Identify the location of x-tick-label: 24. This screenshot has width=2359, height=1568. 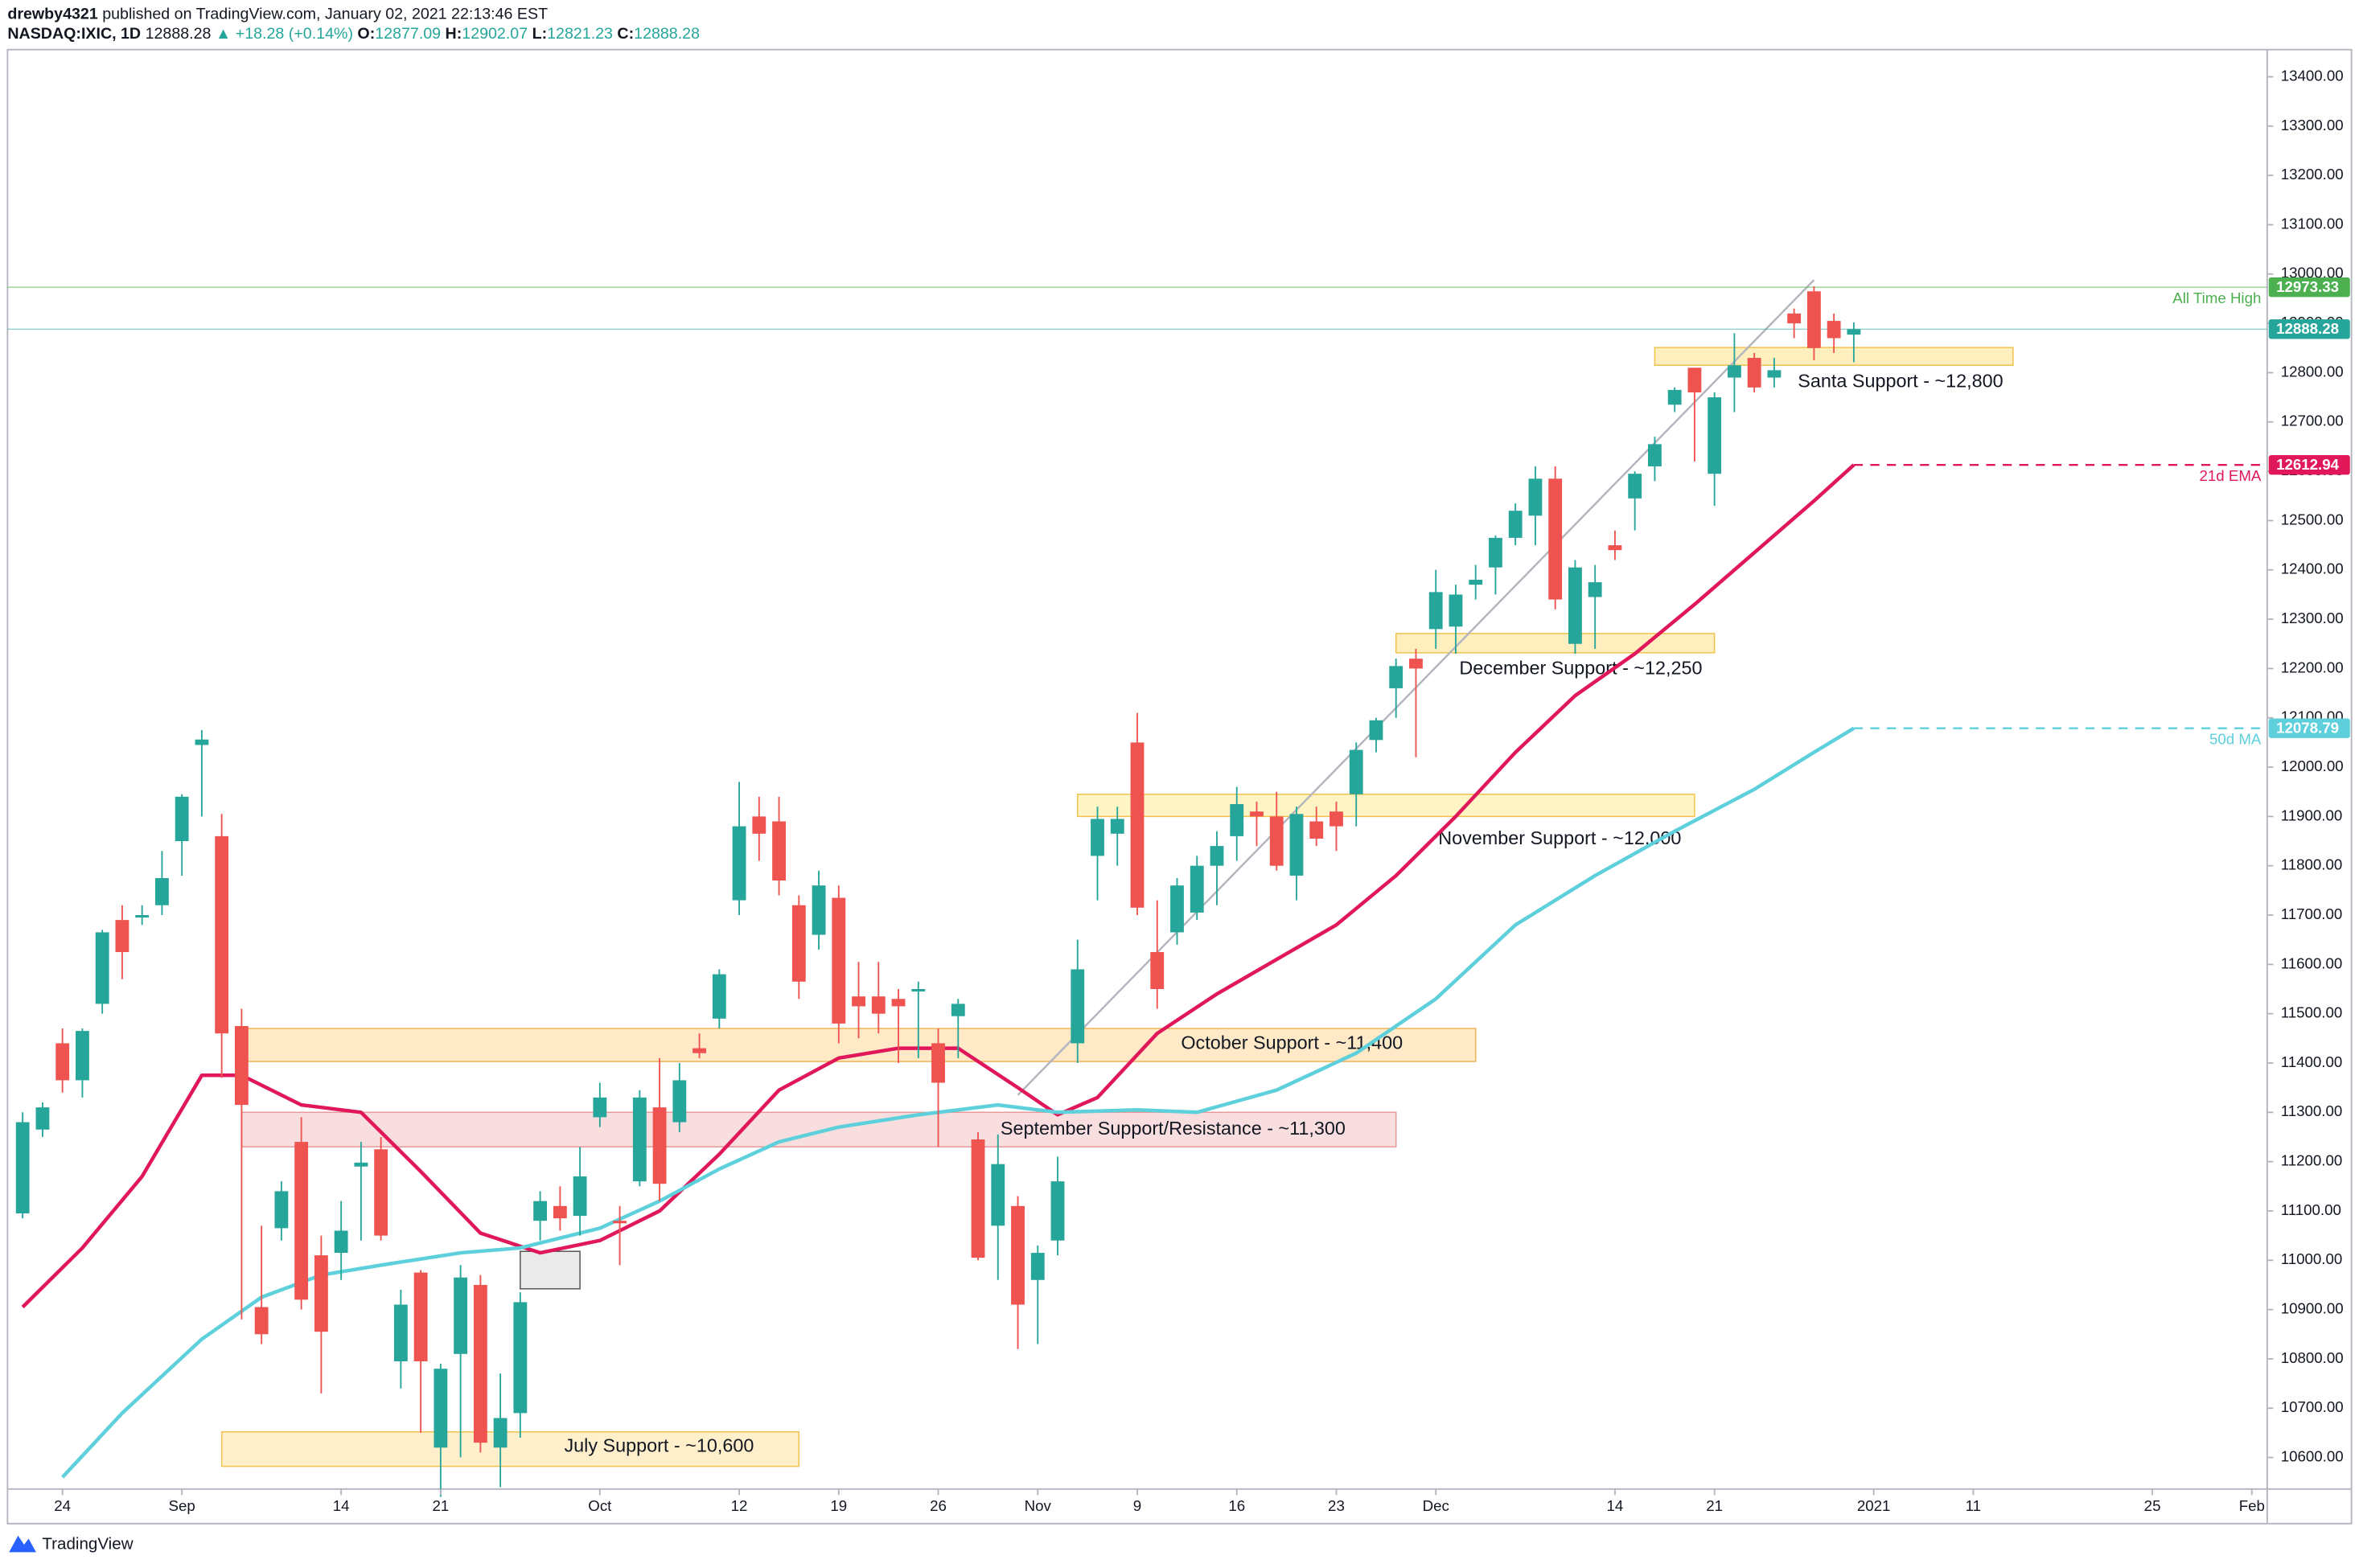
(62, 1505).